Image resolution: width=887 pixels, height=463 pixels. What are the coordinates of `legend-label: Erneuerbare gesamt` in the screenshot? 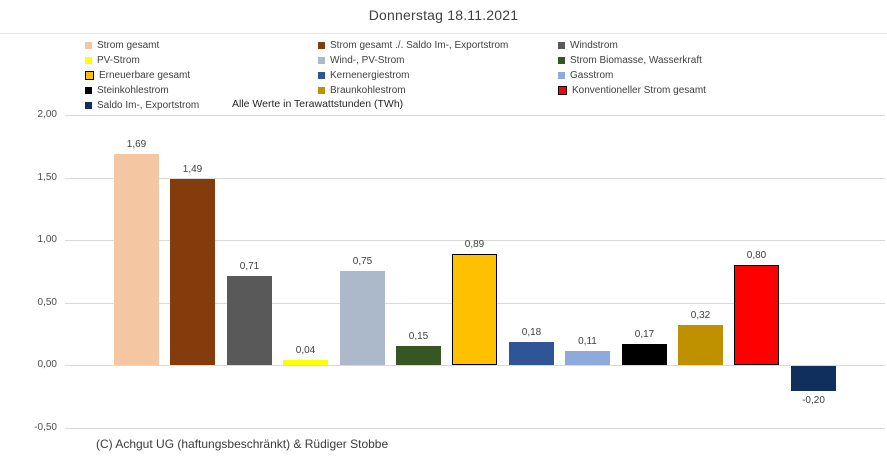 It's located at (145, 75).